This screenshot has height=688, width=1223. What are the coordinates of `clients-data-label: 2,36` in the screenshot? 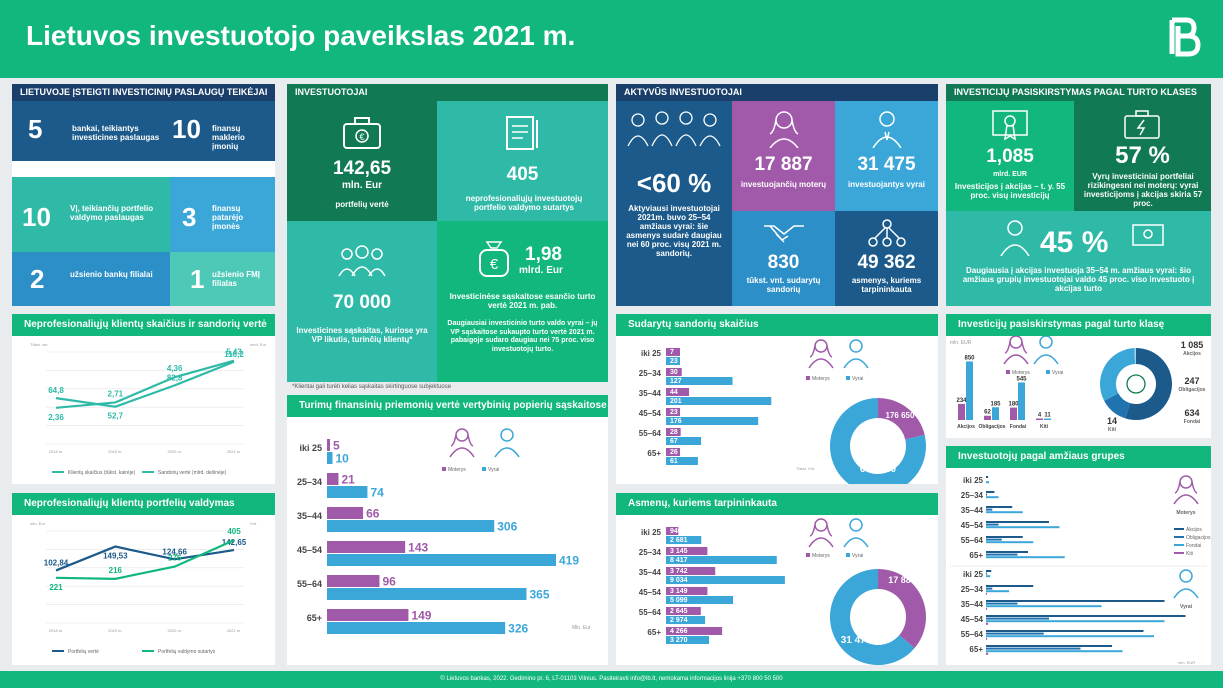 It's located at (56, 417).